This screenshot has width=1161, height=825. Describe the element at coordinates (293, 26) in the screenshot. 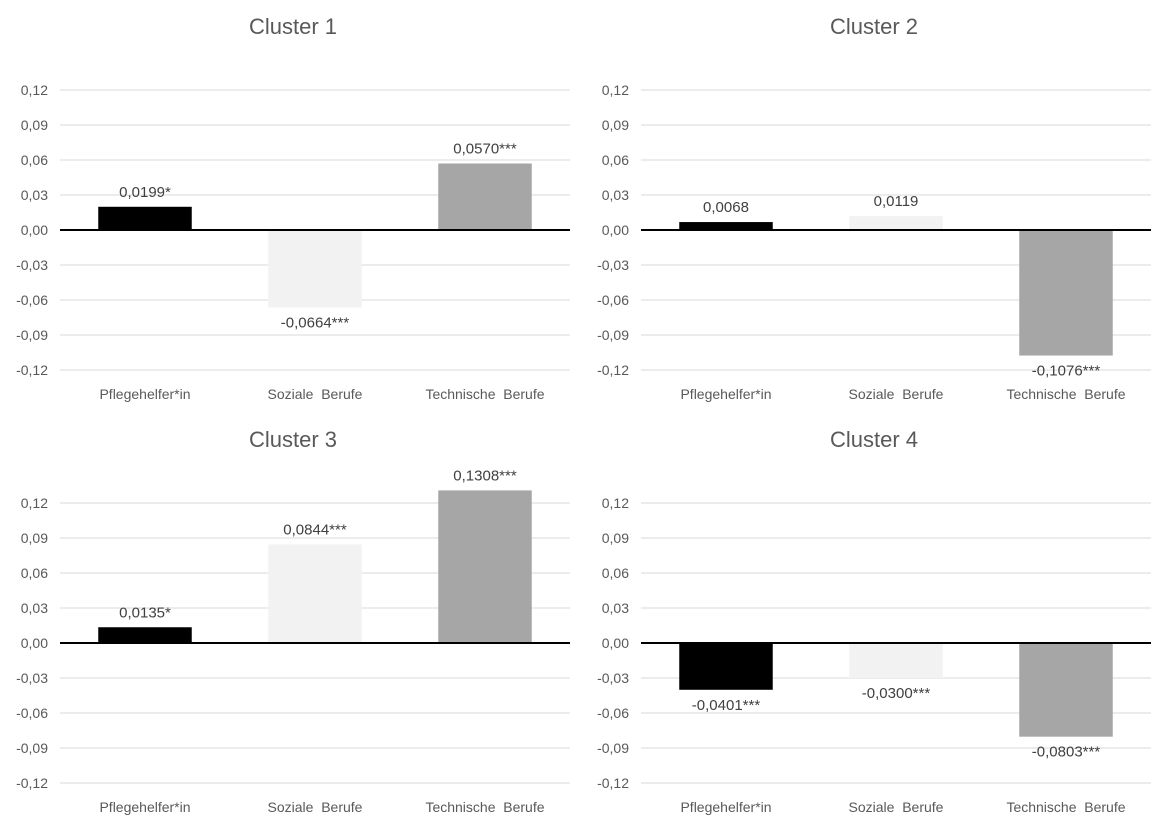

I see `chart-title: Cluster 1` at that location.